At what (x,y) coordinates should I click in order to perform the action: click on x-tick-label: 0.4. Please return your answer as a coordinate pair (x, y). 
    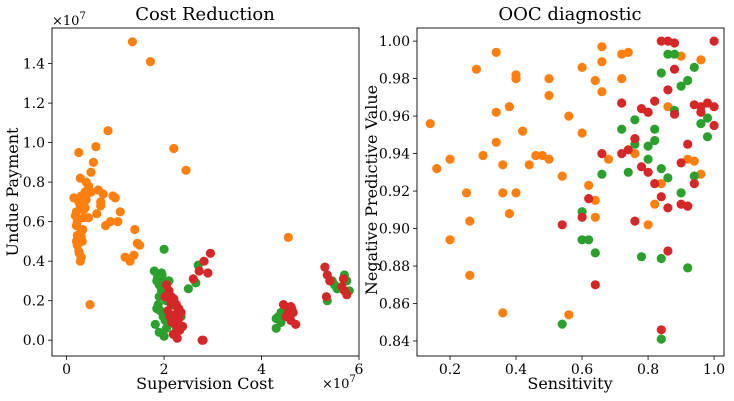
    Looking at the image, I should click on (516, 370).